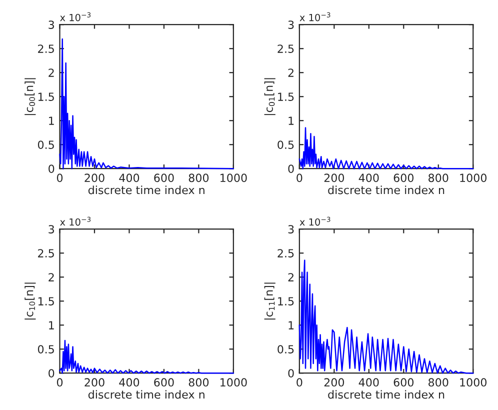  I want to click on y-axis-title: |c$_{00}$[n]|, so click(30, 97).